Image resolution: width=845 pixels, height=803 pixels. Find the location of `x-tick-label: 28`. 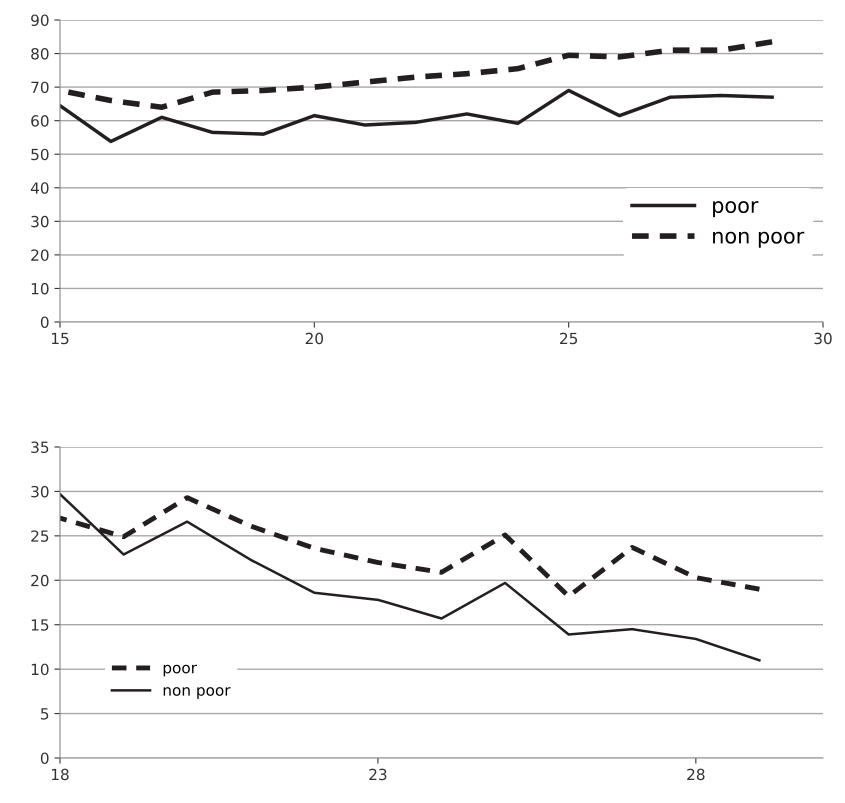

x-tick-label: 28 is located at coordinates (696, 774).